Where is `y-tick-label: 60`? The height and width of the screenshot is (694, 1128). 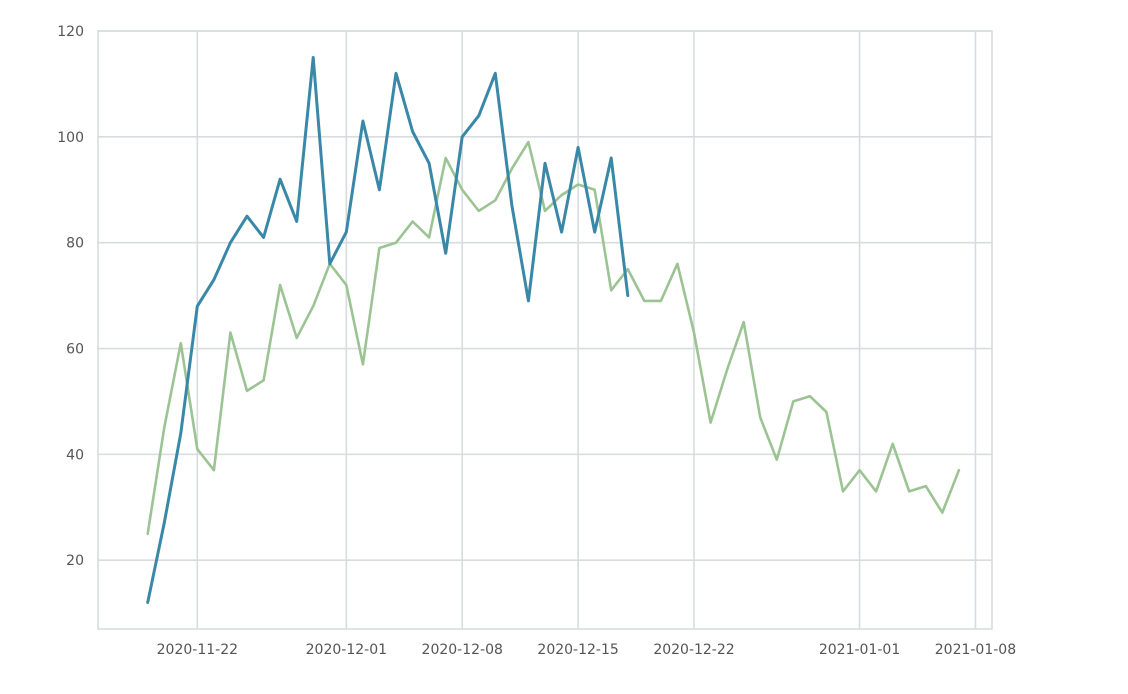
y-tick-label: 60 is located at coordinates (75, 350).